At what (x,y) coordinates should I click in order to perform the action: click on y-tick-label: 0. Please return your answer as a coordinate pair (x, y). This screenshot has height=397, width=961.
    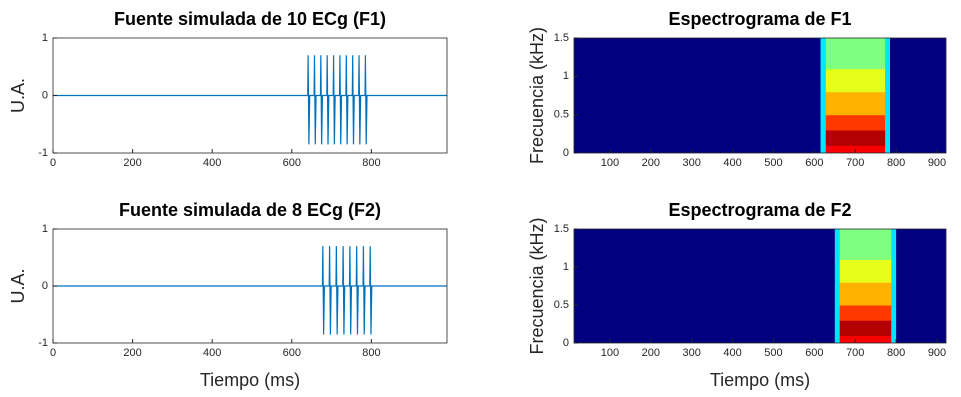
    Looking at the image, I should click on (45, 95).